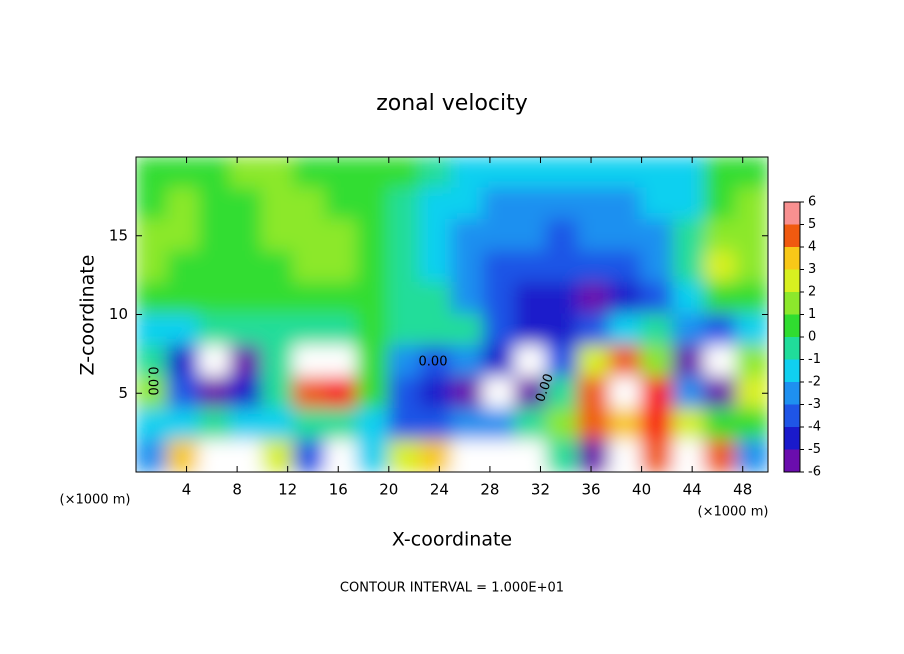  Describe the element at coordinates (814, 449) in the screenshot. I see `colorbar-tick-label: -5` at that location.